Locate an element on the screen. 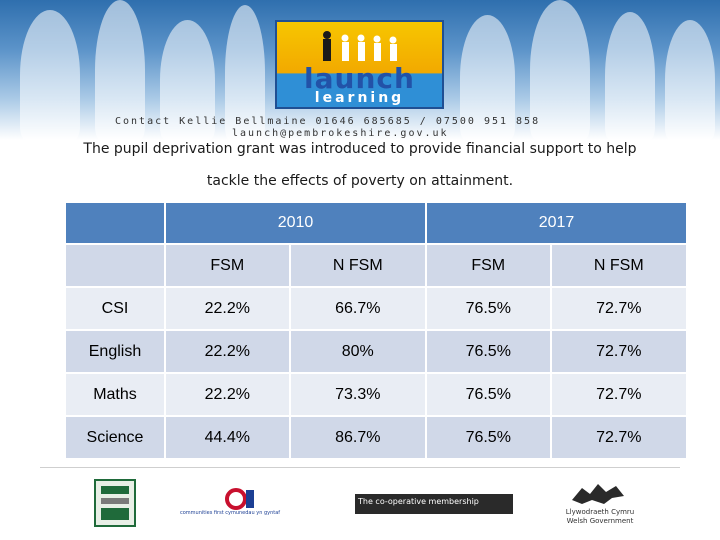 This screenshot has width=720, height=540. crest-logo-icon is located at coordinates (115, 503).